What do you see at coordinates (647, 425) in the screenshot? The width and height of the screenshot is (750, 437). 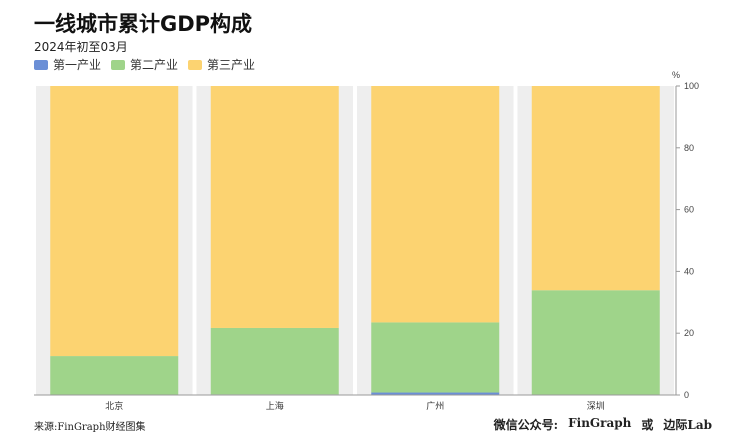 I see `or-text: 或` at bounding box center [647, 425].